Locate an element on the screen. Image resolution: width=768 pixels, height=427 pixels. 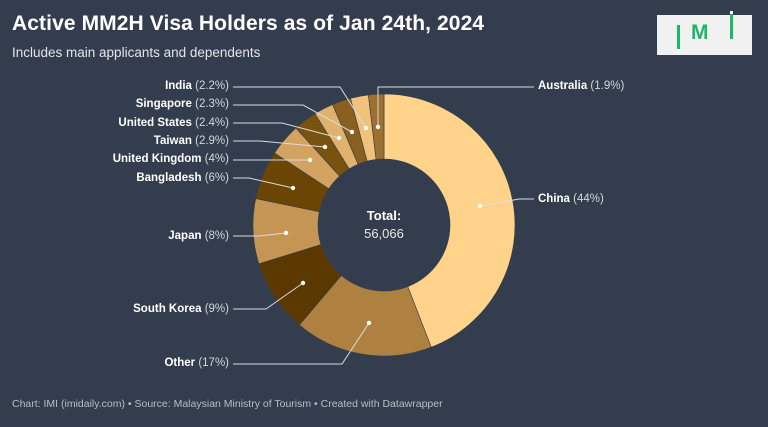
label-other: Other (17%) is located at coordinates (196, 363).